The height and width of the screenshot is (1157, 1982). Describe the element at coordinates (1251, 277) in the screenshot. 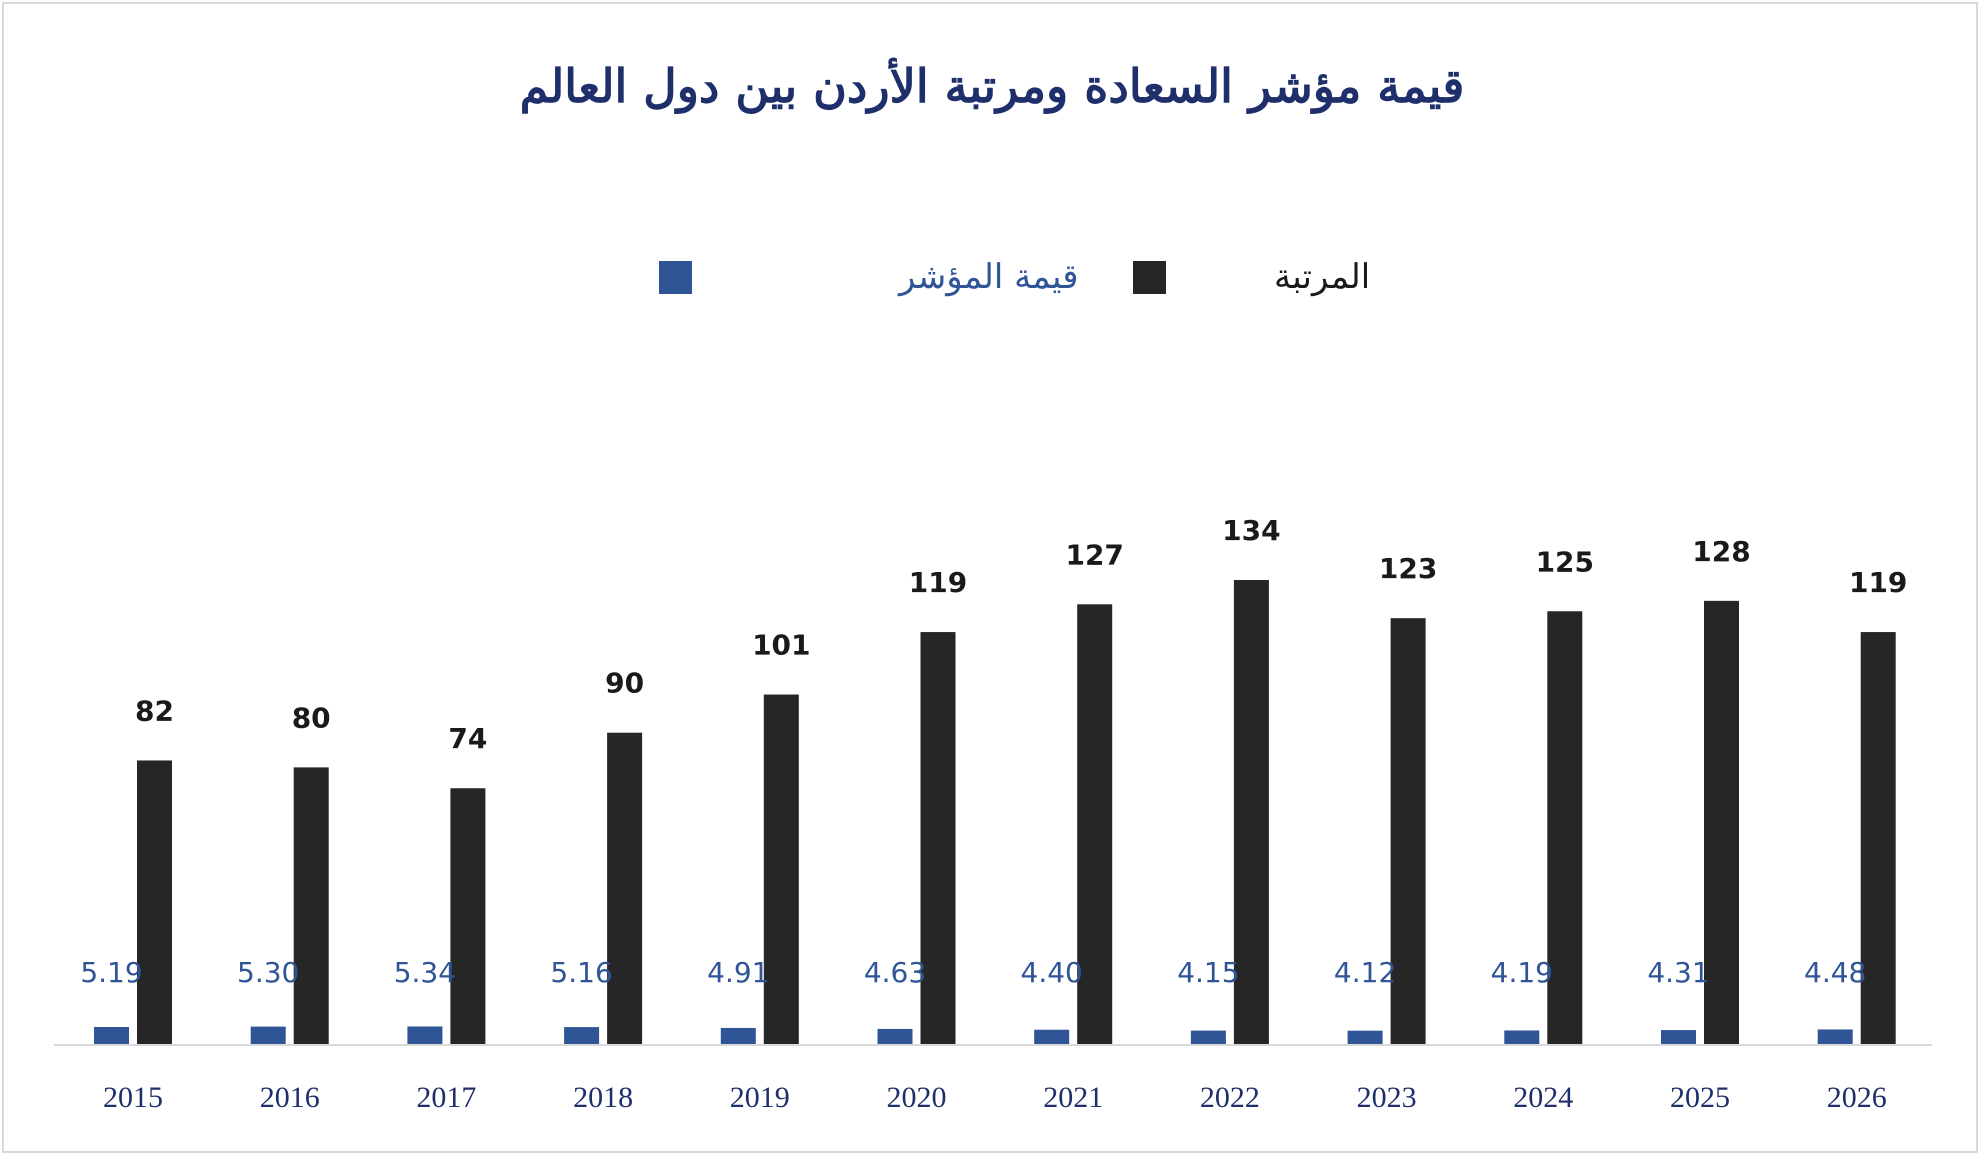

I see `legend-item-rank: المرتبة` at that location.